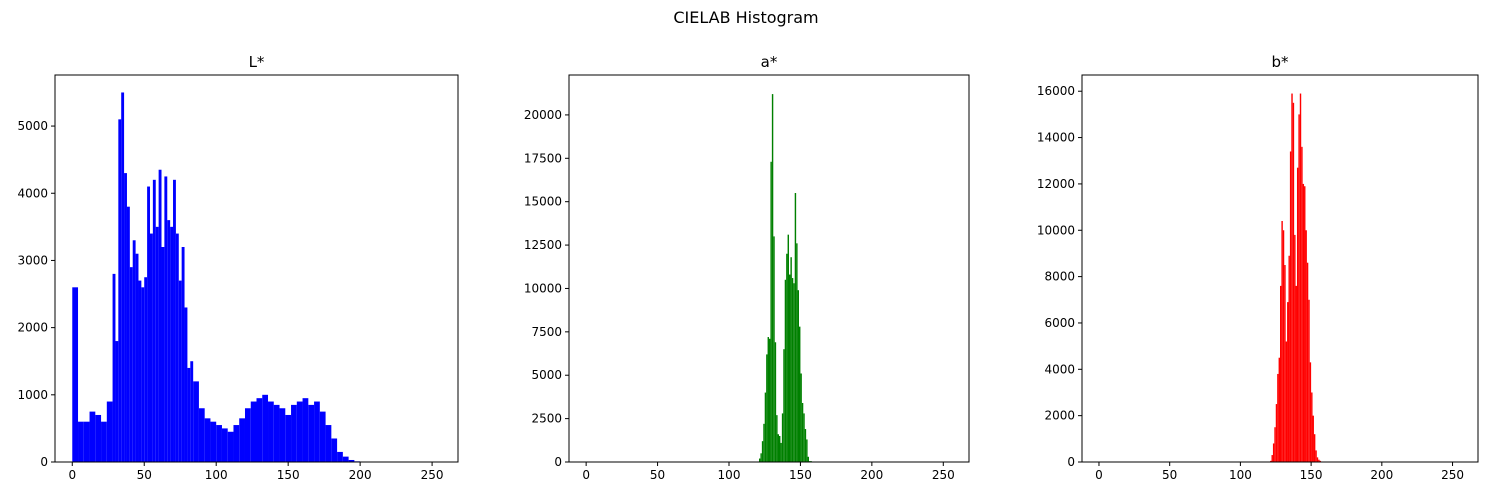 Image resolution: width=1492 pixels, height=495 pixels. What do you see at coordinates (546, 375) in the screenshot?
I see `y-tick-label: 5000` at bounding box center [546, 375].